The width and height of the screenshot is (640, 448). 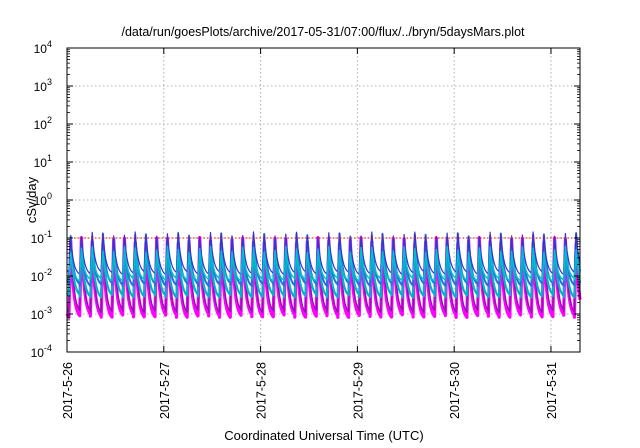 I want to click on y-tick-label: 10¹, so click(x=43, y=161).